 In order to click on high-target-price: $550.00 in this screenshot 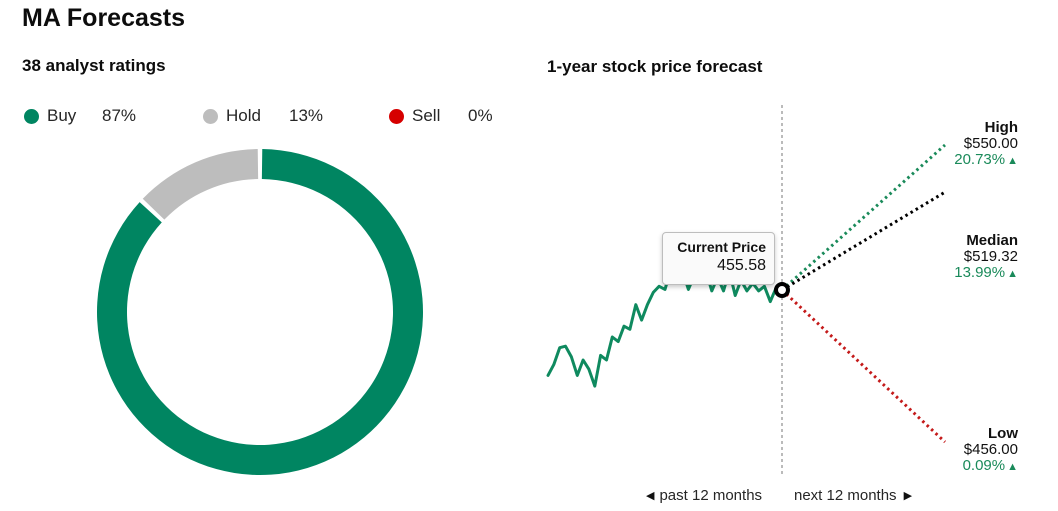, I will do `click(990, 143)`.